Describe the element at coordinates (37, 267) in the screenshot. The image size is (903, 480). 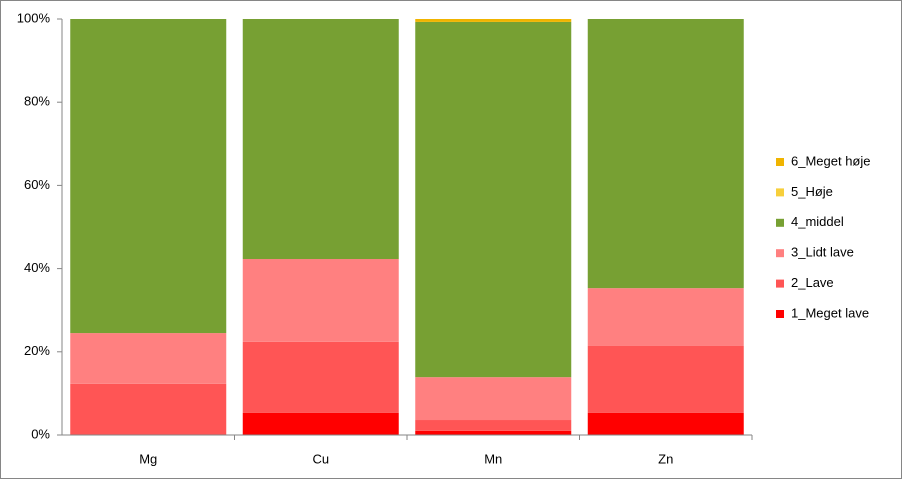
I see `y-tick-label: 40%` at that location.